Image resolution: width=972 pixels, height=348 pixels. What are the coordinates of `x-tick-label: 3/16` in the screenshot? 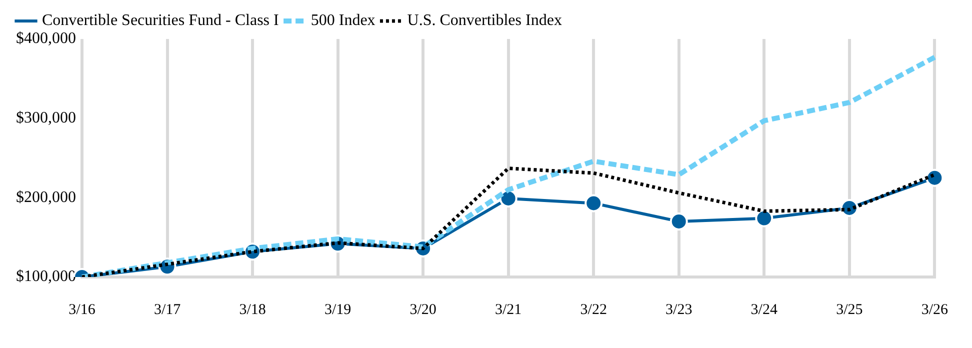 It's located at (82, 310).